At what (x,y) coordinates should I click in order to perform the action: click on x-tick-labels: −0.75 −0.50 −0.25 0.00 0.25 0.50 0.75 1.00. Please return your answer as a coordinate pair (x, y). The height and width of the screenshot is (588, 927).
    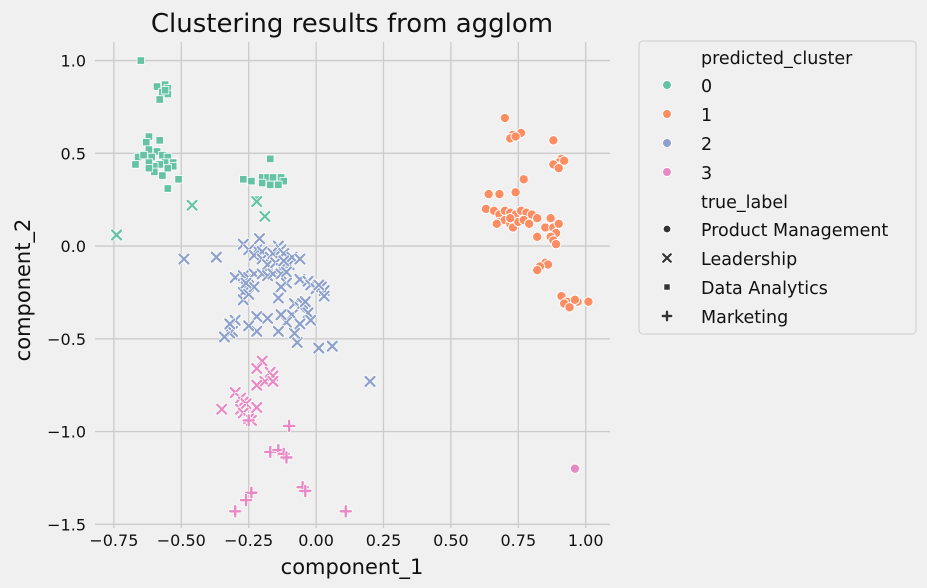
    Looking at the image, I should click on (346, 540).